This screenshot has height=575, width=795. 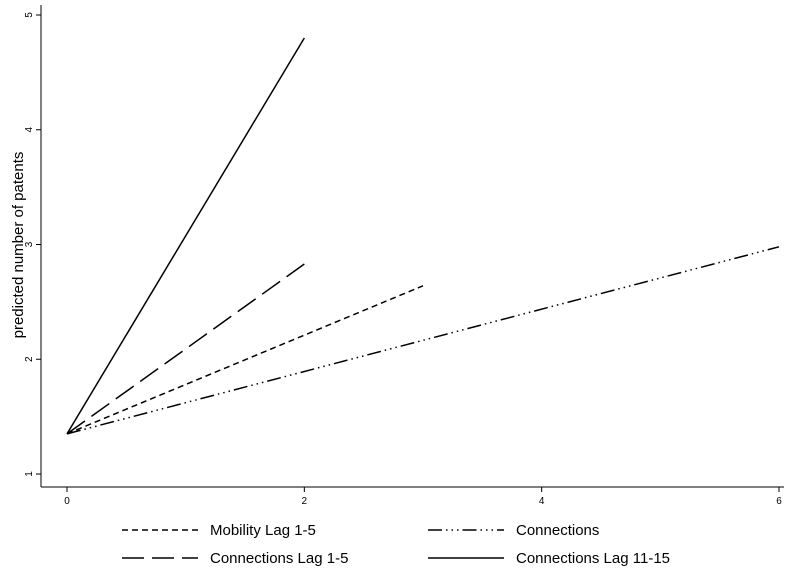 What do you see at coordinates (67, 501) in the screenshot?
I see `x-tick-label: 0` at bounding box center [67, 501].